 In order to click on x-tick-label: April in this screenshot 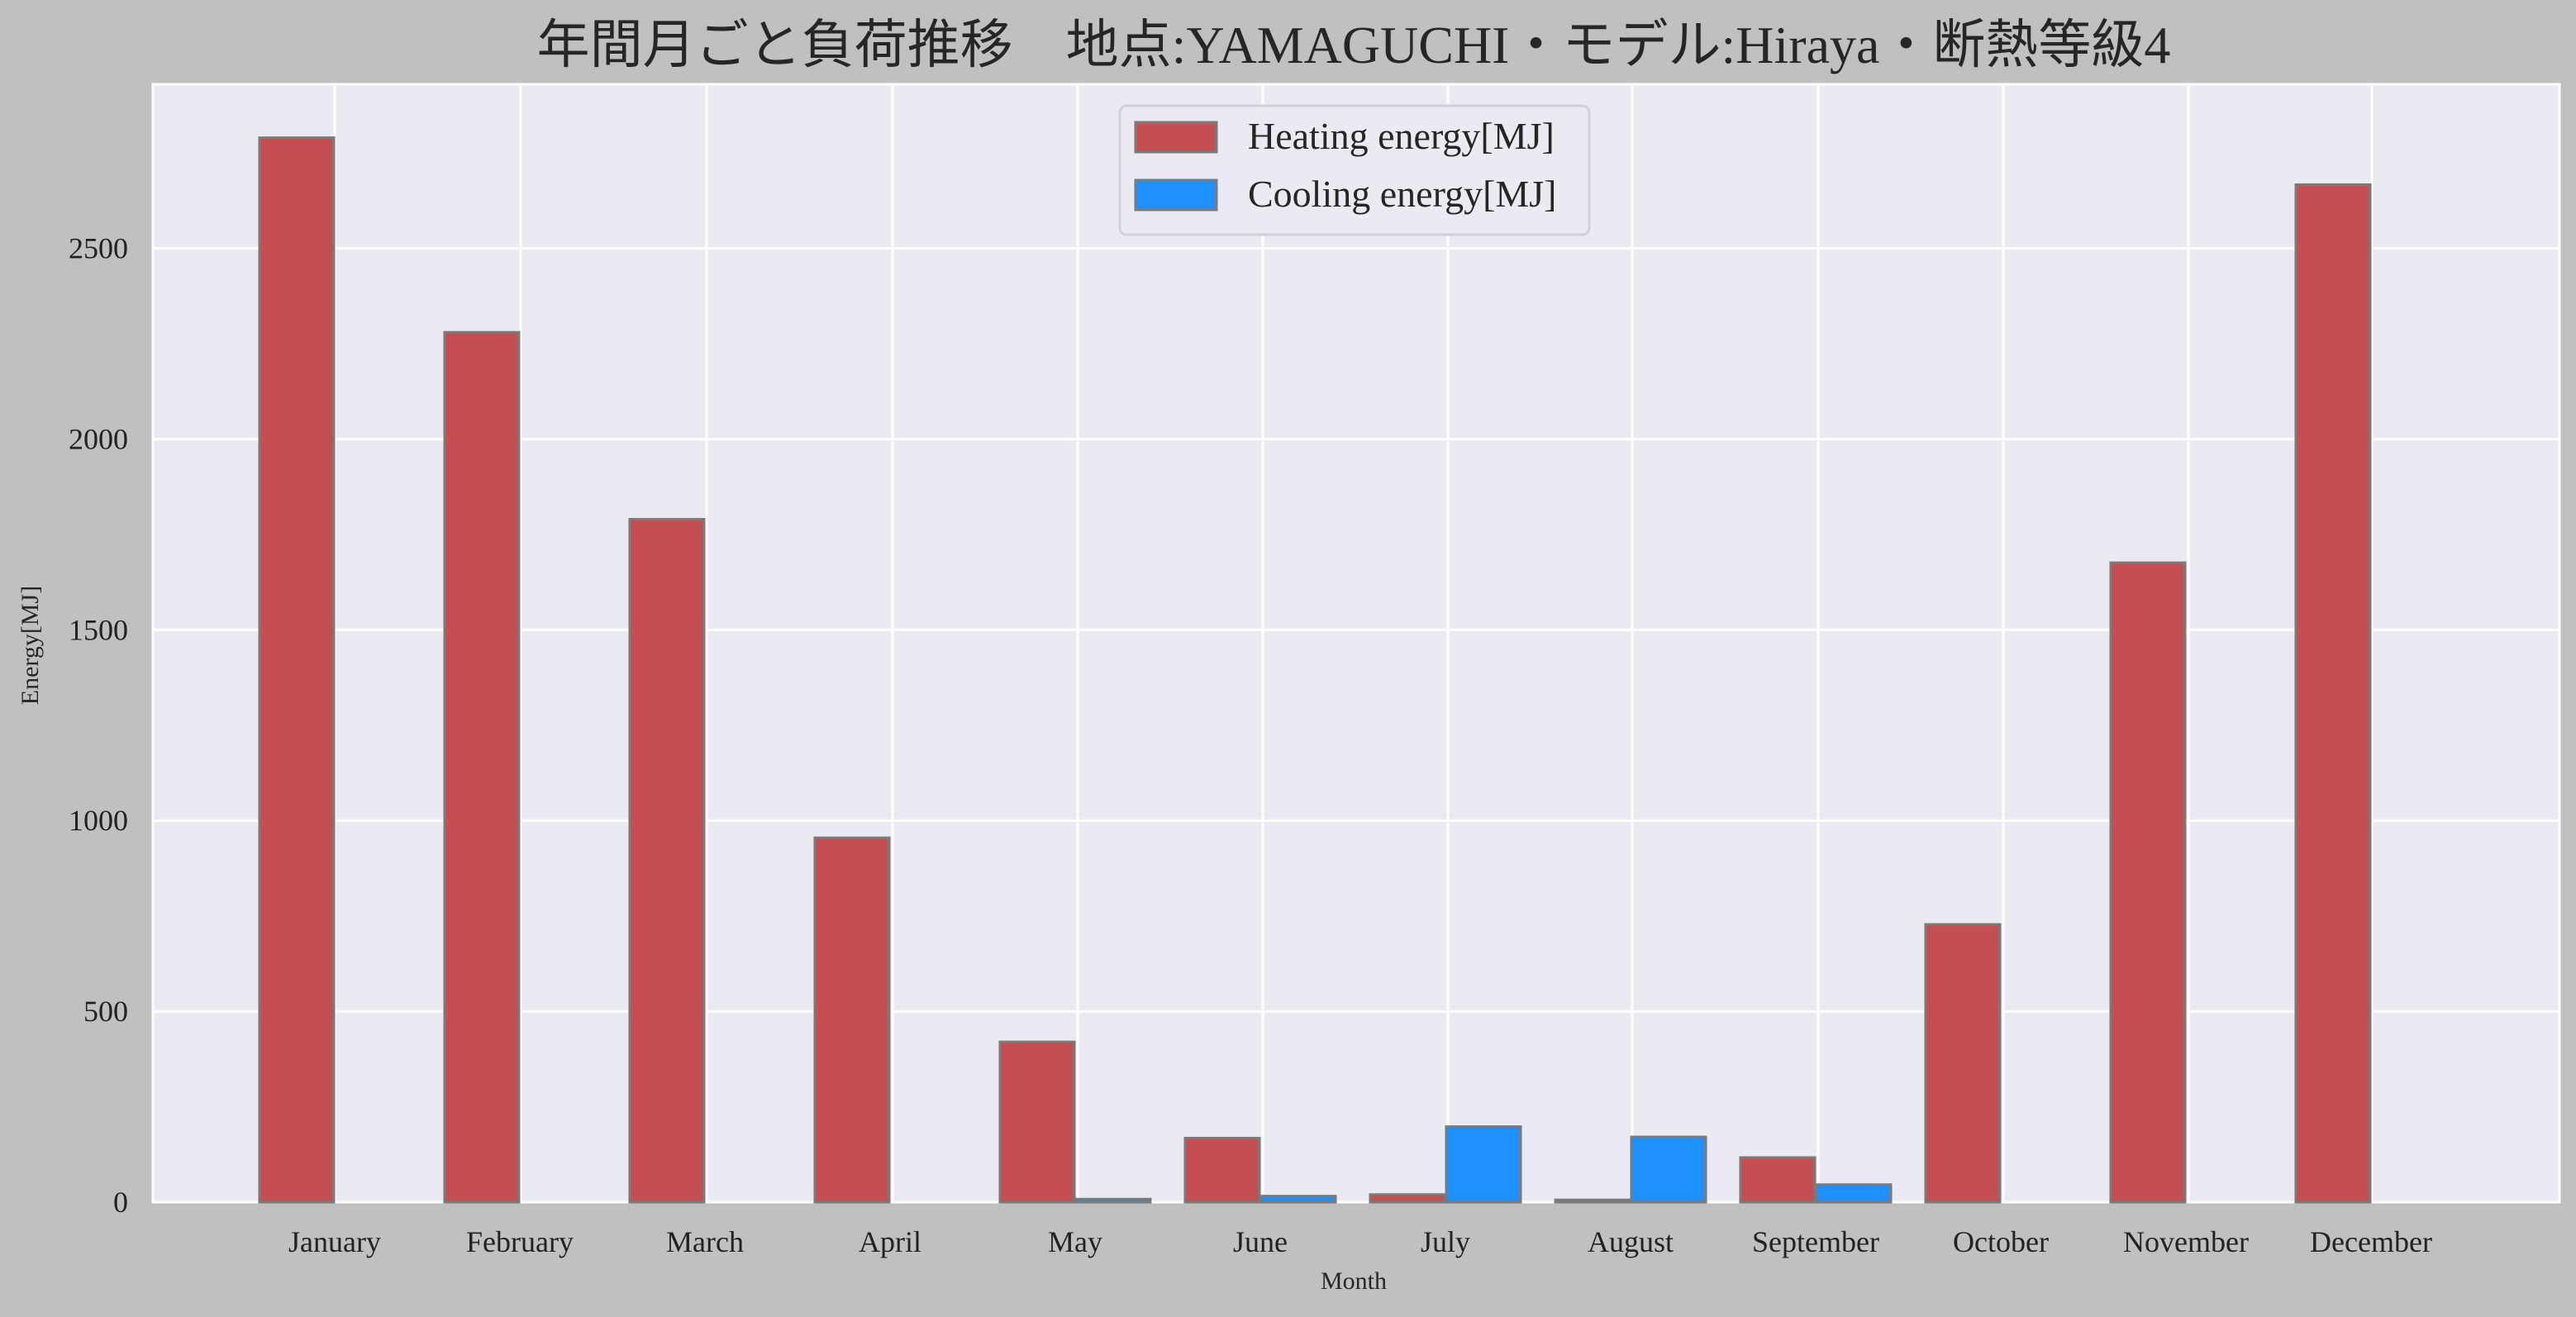, I will do `click(890, 1241)`.